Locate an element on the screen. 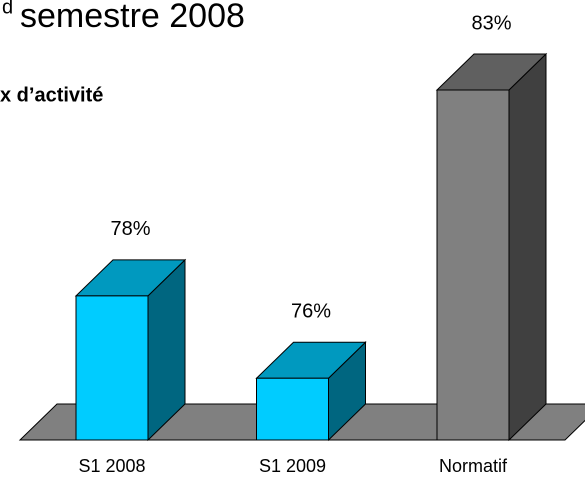 Image resolution: width=585 pixels, height=477 pixels. chart-title-superscript: d is located at coordinates (7, 9).